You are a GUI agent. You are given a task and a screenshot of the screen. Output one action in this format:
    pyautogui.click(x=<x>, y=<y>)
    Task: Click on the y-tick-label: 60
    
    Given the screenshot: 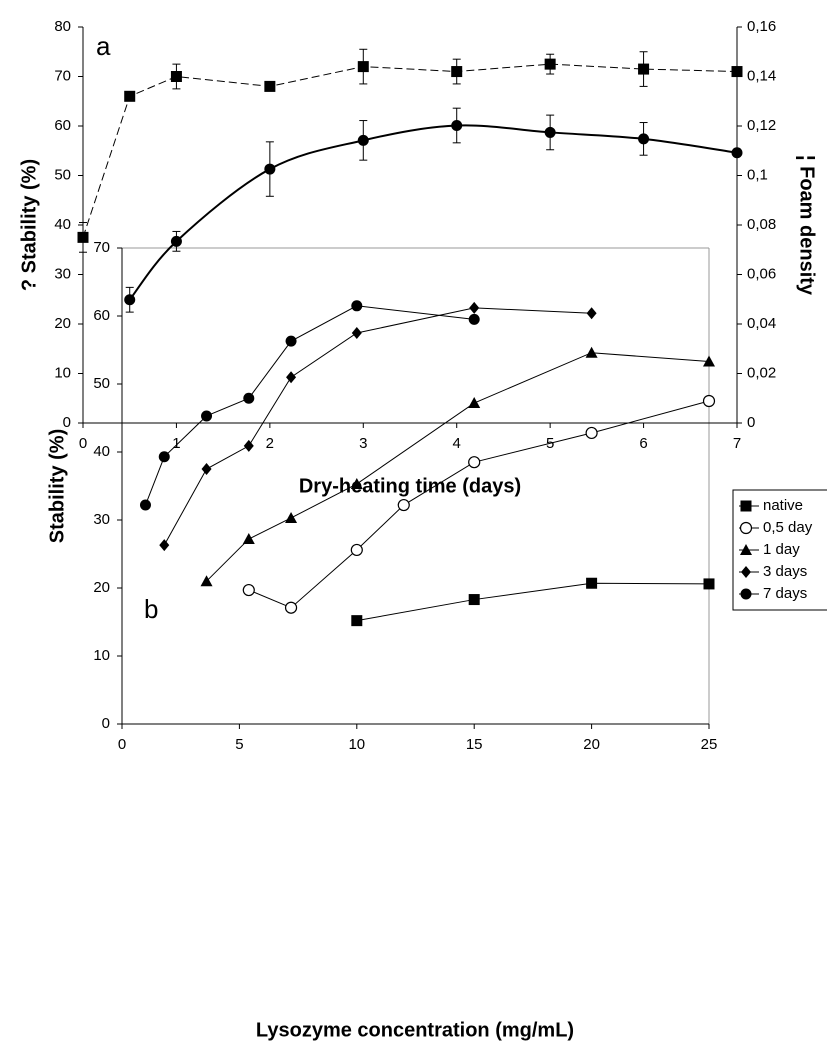 What is the action you would take?
    pyautogui.click(x=101, y=315)
    